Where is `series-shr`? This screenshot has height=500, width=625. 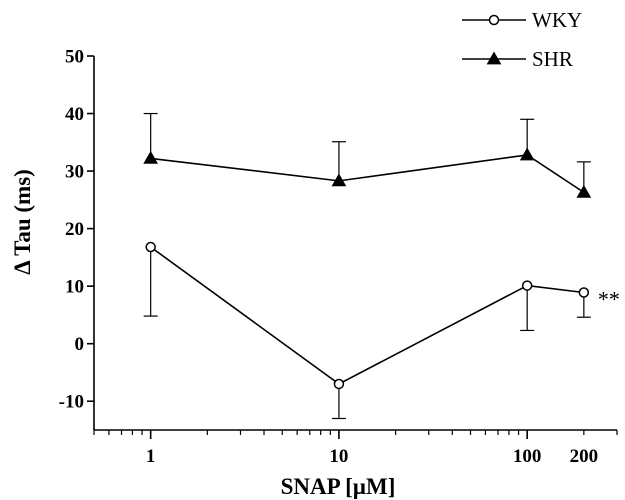
series-shr is located at coordinates (367, 155).